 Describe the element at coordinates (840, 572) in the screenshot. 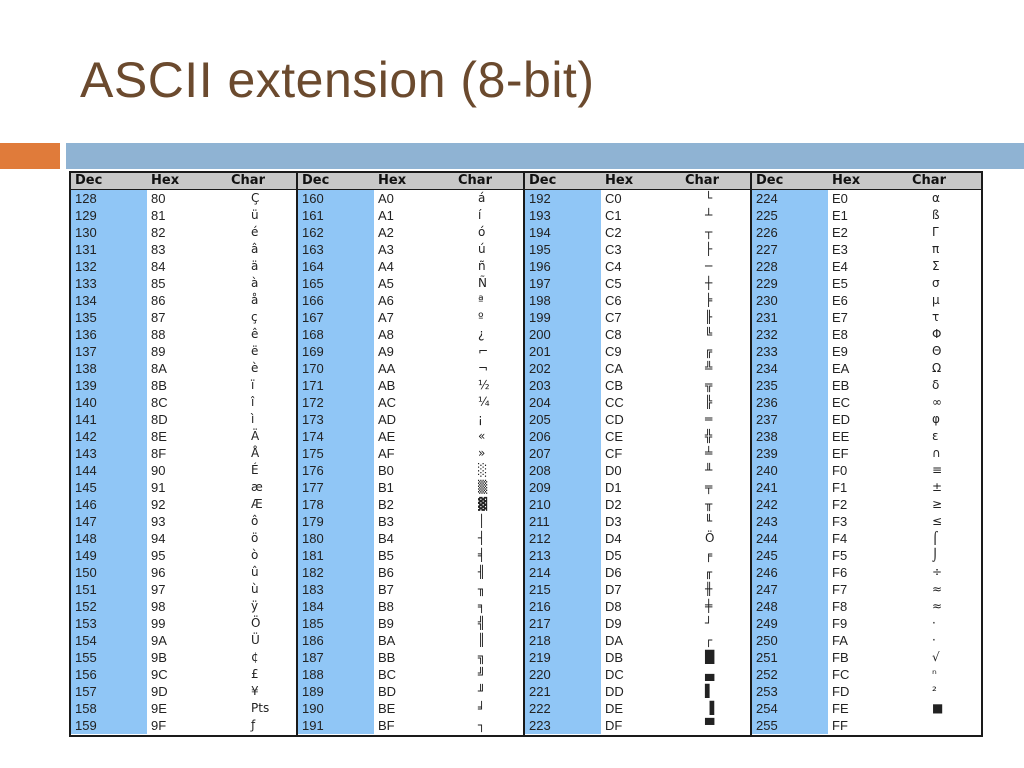

I see `hex-cell: F6` at that location.